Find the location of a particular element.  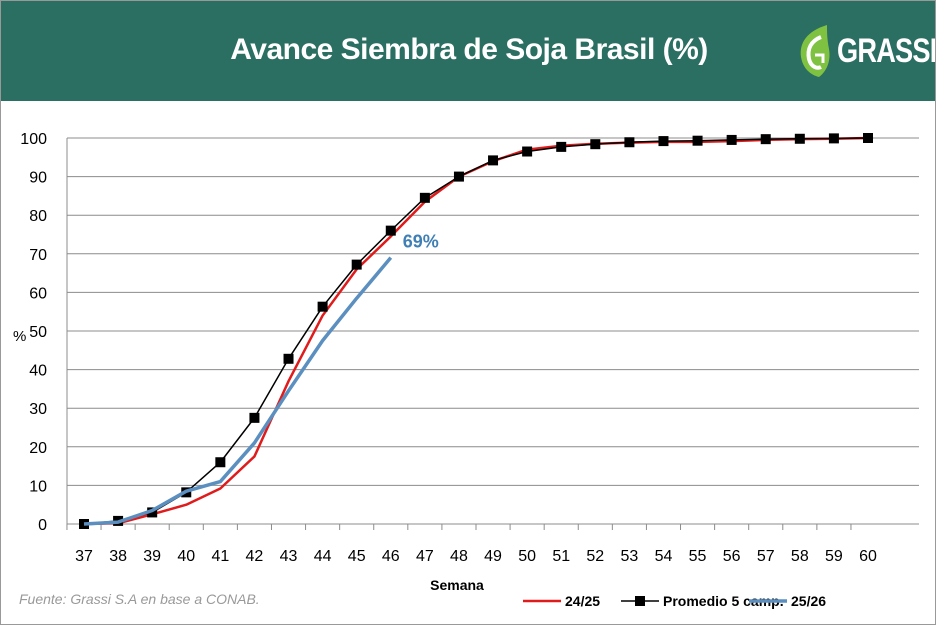

legend-marker is located at coordinates (640, 601).